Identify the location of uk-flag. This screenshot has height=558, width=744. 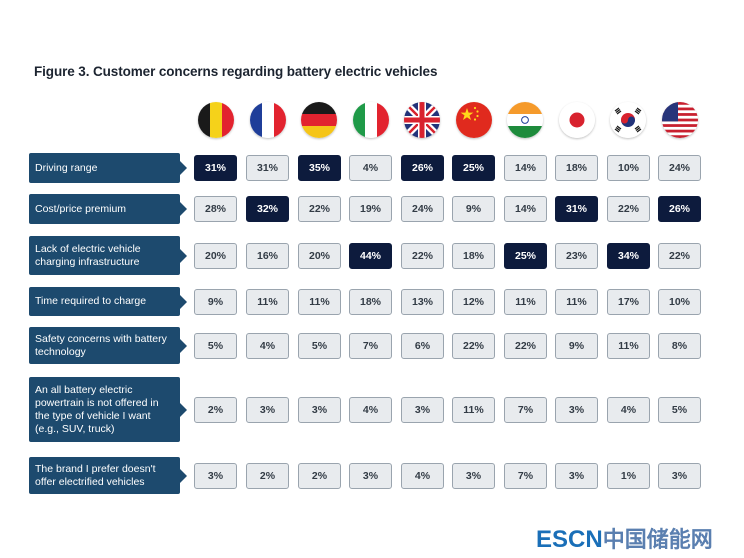
(422, 120).